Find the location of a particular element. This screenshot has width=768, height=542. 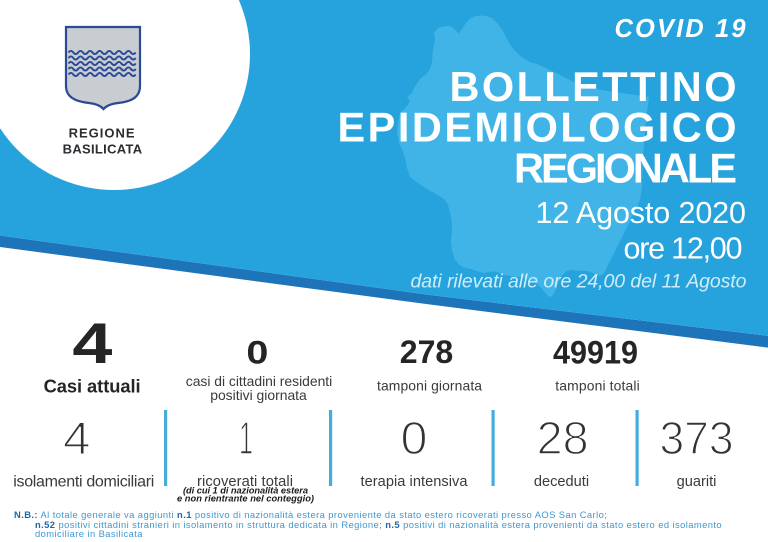

svg-text: guariti is located at coordinates (697, 482).